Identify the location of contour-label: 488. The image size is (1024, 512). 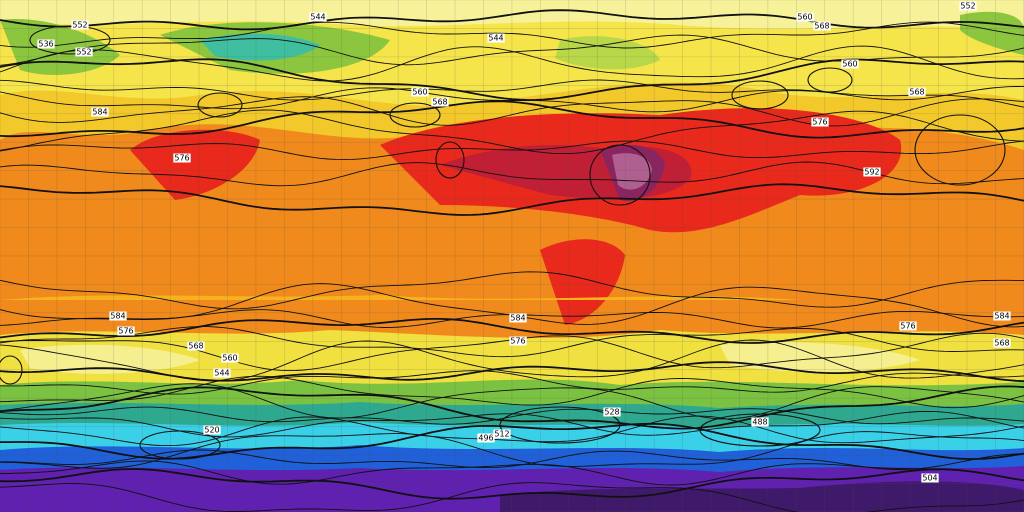
(759, 422).